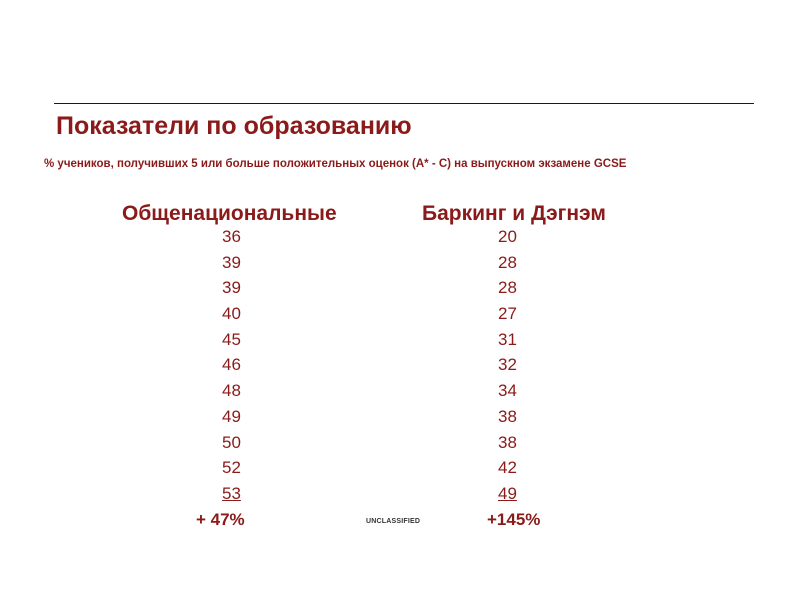 The height and width of the screenshot is (600, 800). I want to click on value-cell: 27, so click(507, 314).